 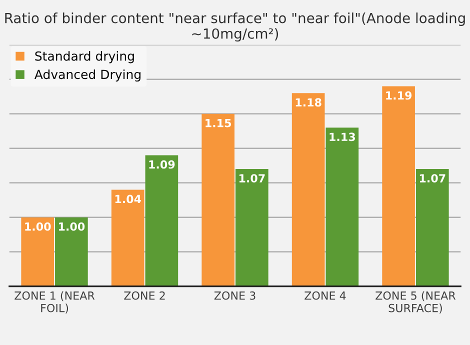 I want to click on x-tick-label: ZONE 4, so click(x=325, y=295).